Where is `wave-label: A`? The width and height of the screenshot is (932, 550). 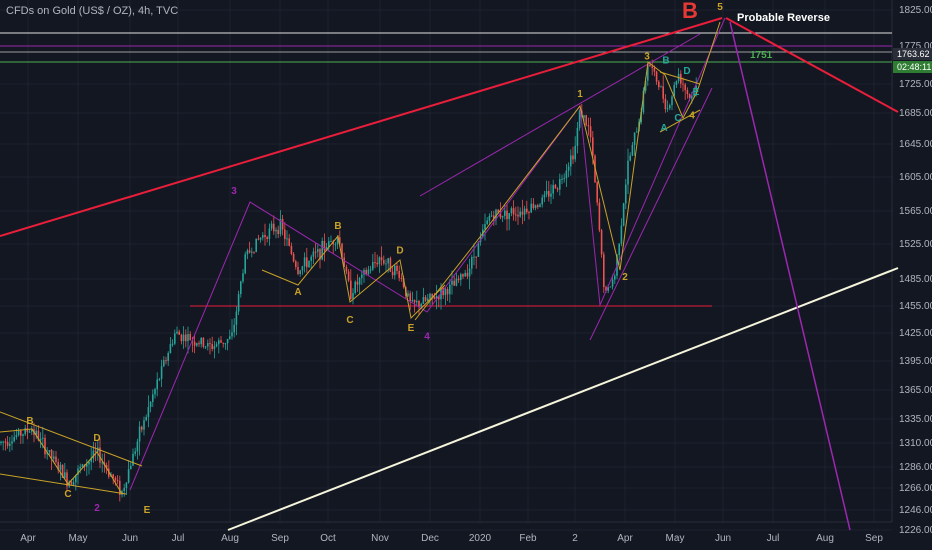 wave-label: A is located at coordinates (297, 292).